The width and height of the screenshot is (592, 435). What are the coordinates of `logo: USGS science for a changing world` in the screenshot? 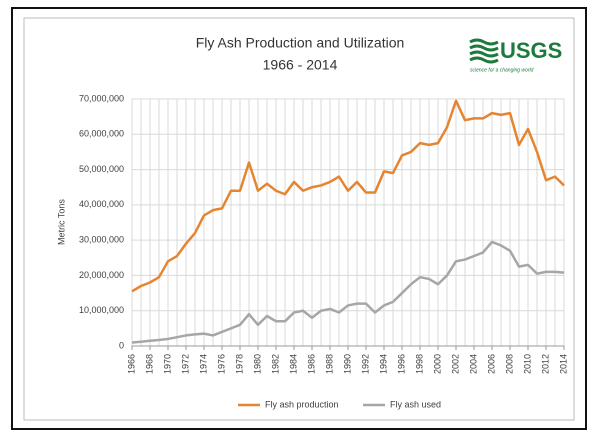 It's located at (515, 55).